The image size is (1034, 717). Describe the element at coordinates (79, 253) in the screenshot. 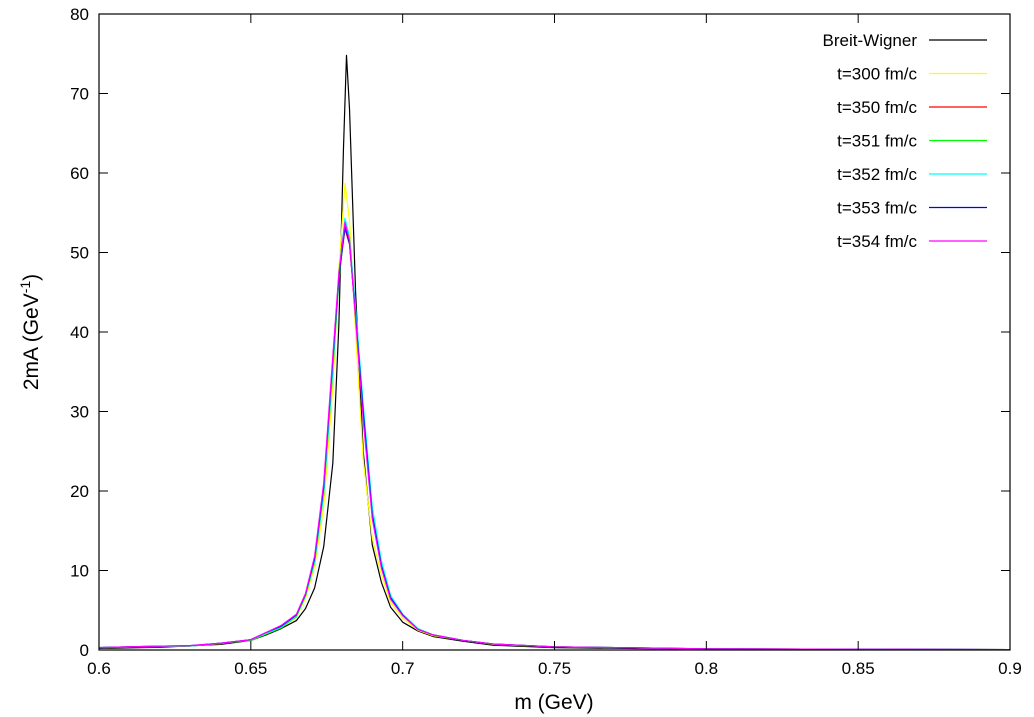

I see `y-tick-label: 50` at that location.